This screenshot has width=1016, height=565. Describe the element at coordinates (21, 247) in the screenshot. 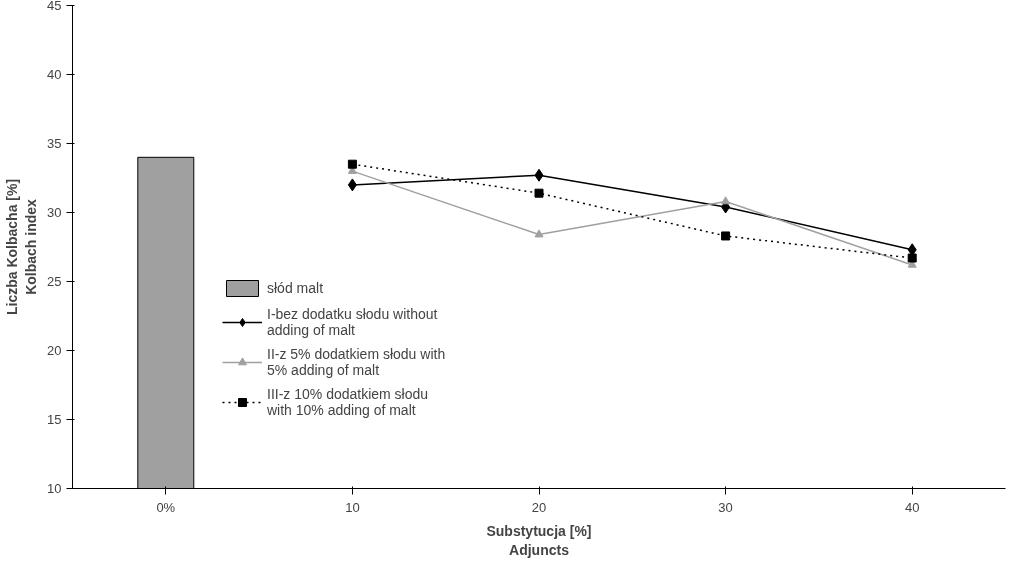

I see `y-axis-title: Liczba Kolbacha [%] Kolbach index` at that location.